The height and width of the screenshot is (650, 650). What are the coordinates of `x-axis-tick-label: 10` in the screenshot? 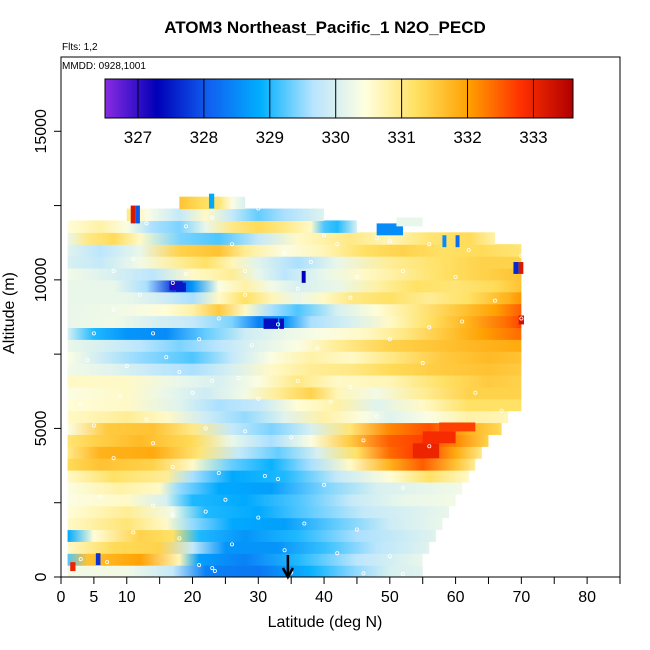 It's located at (127, 597).